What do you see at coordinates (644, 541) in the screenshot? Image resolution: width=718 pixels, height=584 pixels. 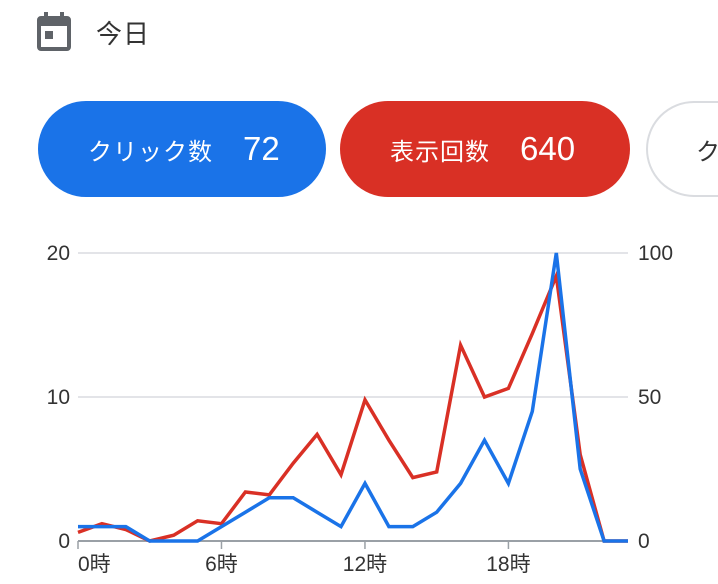 I see `y-right-tick-label: 0` at bounding box center [644, 541].